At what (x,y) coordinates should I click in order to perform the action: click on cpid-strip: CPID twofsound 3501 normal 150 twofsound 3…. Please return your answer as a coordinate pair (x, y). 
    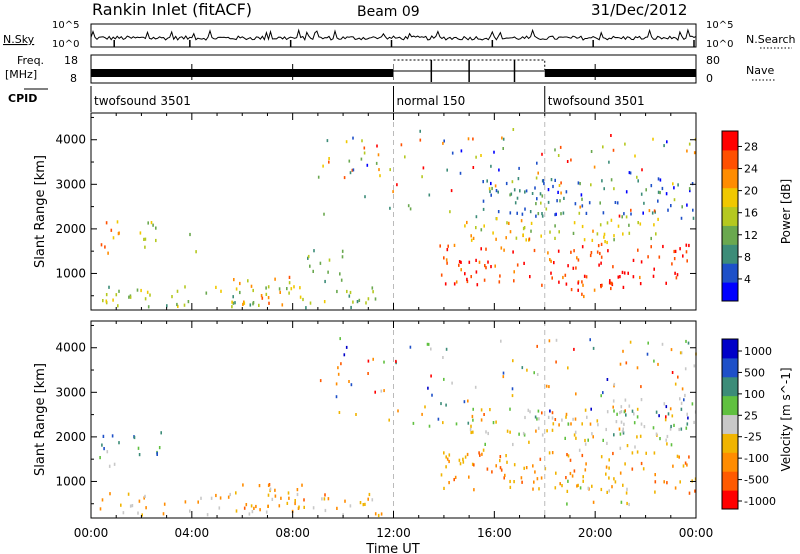
    Looking at the image, I should click on (326, 99).